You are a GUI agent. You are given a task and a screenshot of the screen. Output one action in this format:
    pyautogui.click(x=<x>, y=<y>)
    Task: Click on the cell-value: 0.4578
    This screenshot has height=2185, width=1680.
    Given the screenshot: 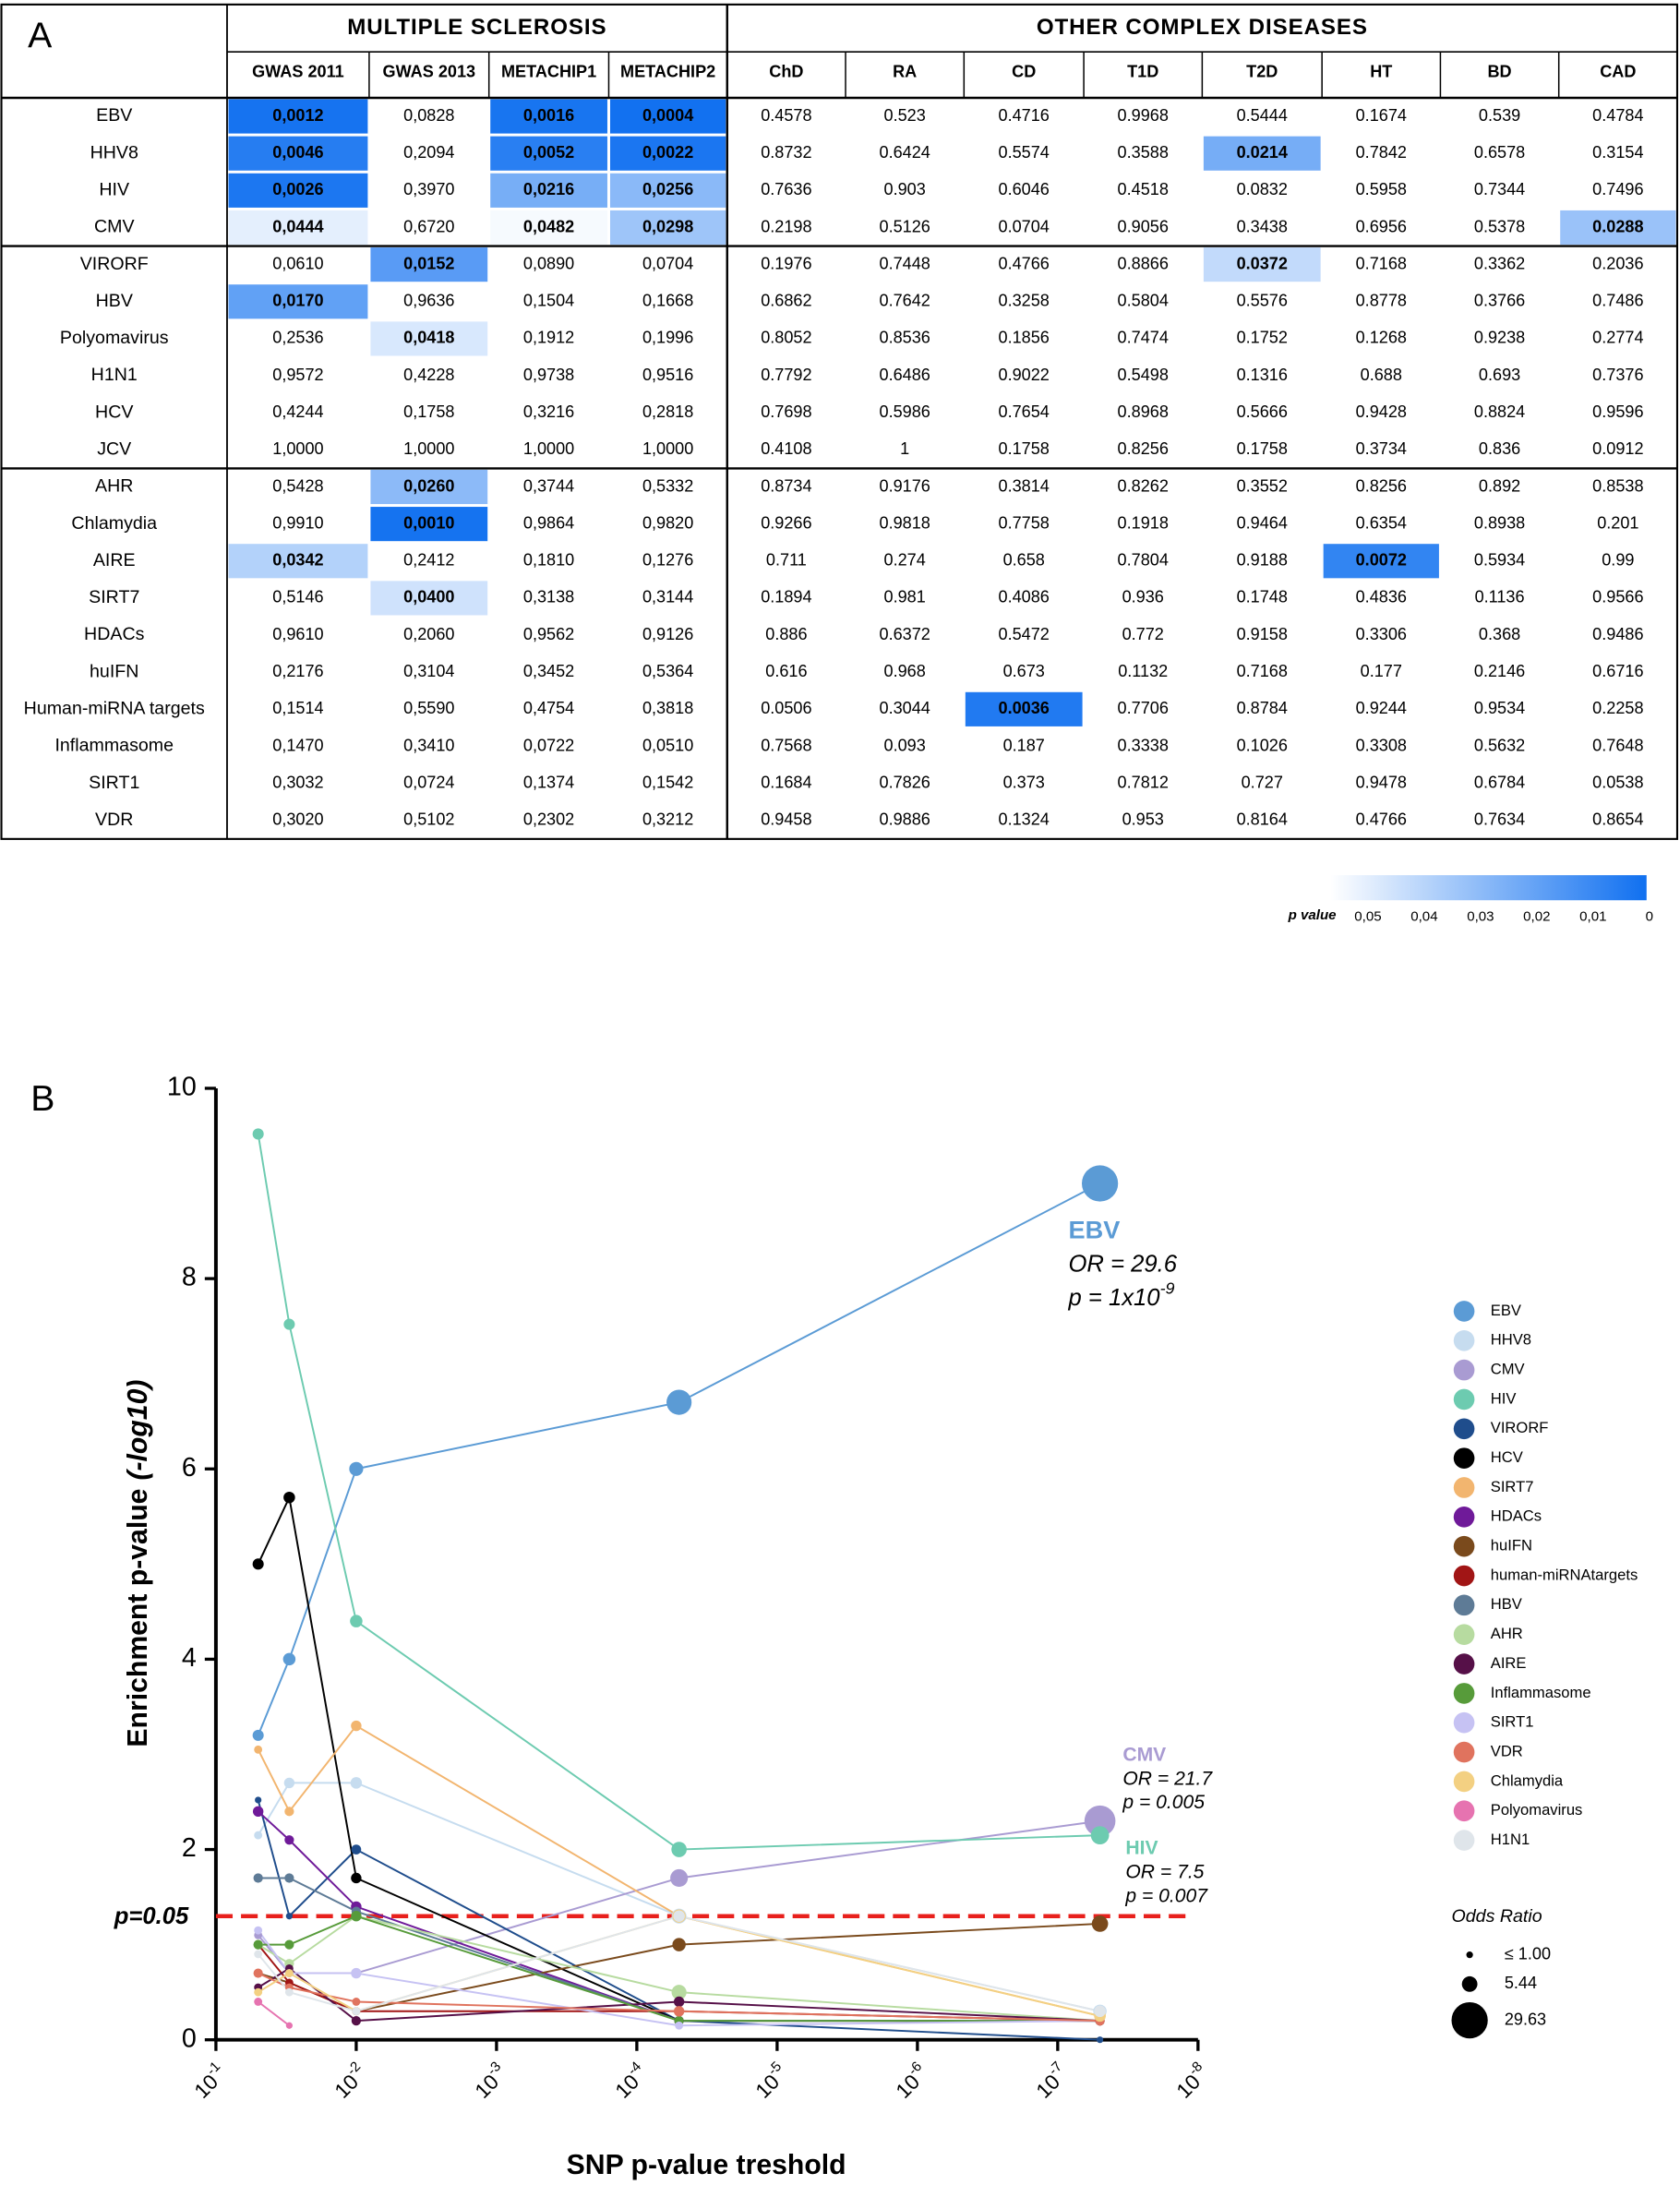 What is the action you would take?
    pyautogui.click(x=786, y=115)
    